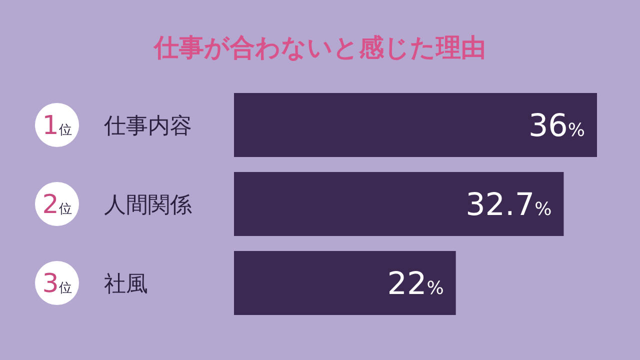 The width and height of the screenshot is (640, 360). What do you see at coordinates (57, 284) in the screenshot?
I see `text: 3位` at bounding box center [57, 284].